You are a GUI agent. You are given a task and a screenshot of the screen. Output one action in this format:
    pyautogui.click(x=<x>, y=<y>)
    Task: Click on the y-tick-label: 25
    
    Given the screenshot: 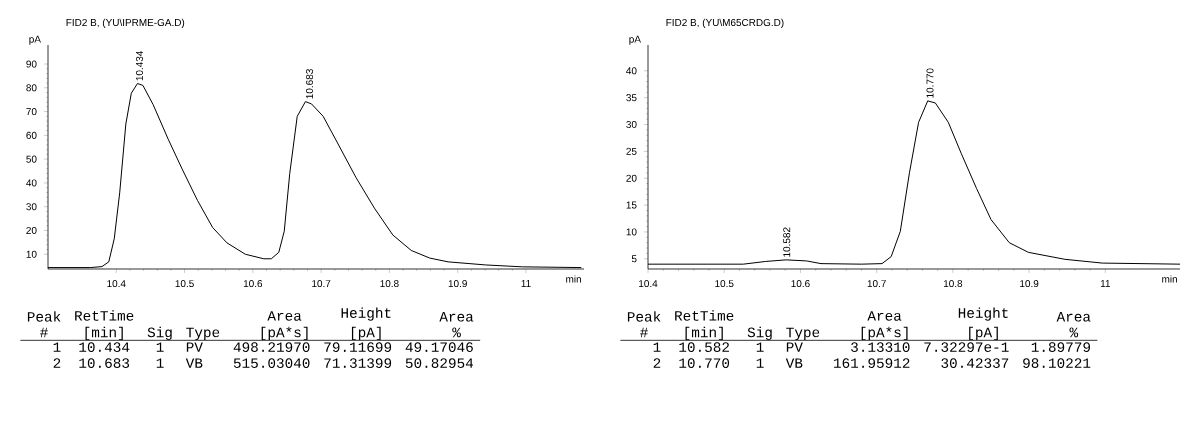 What is the action you would take?
    pyautogui.click(x=631, y=151)
    